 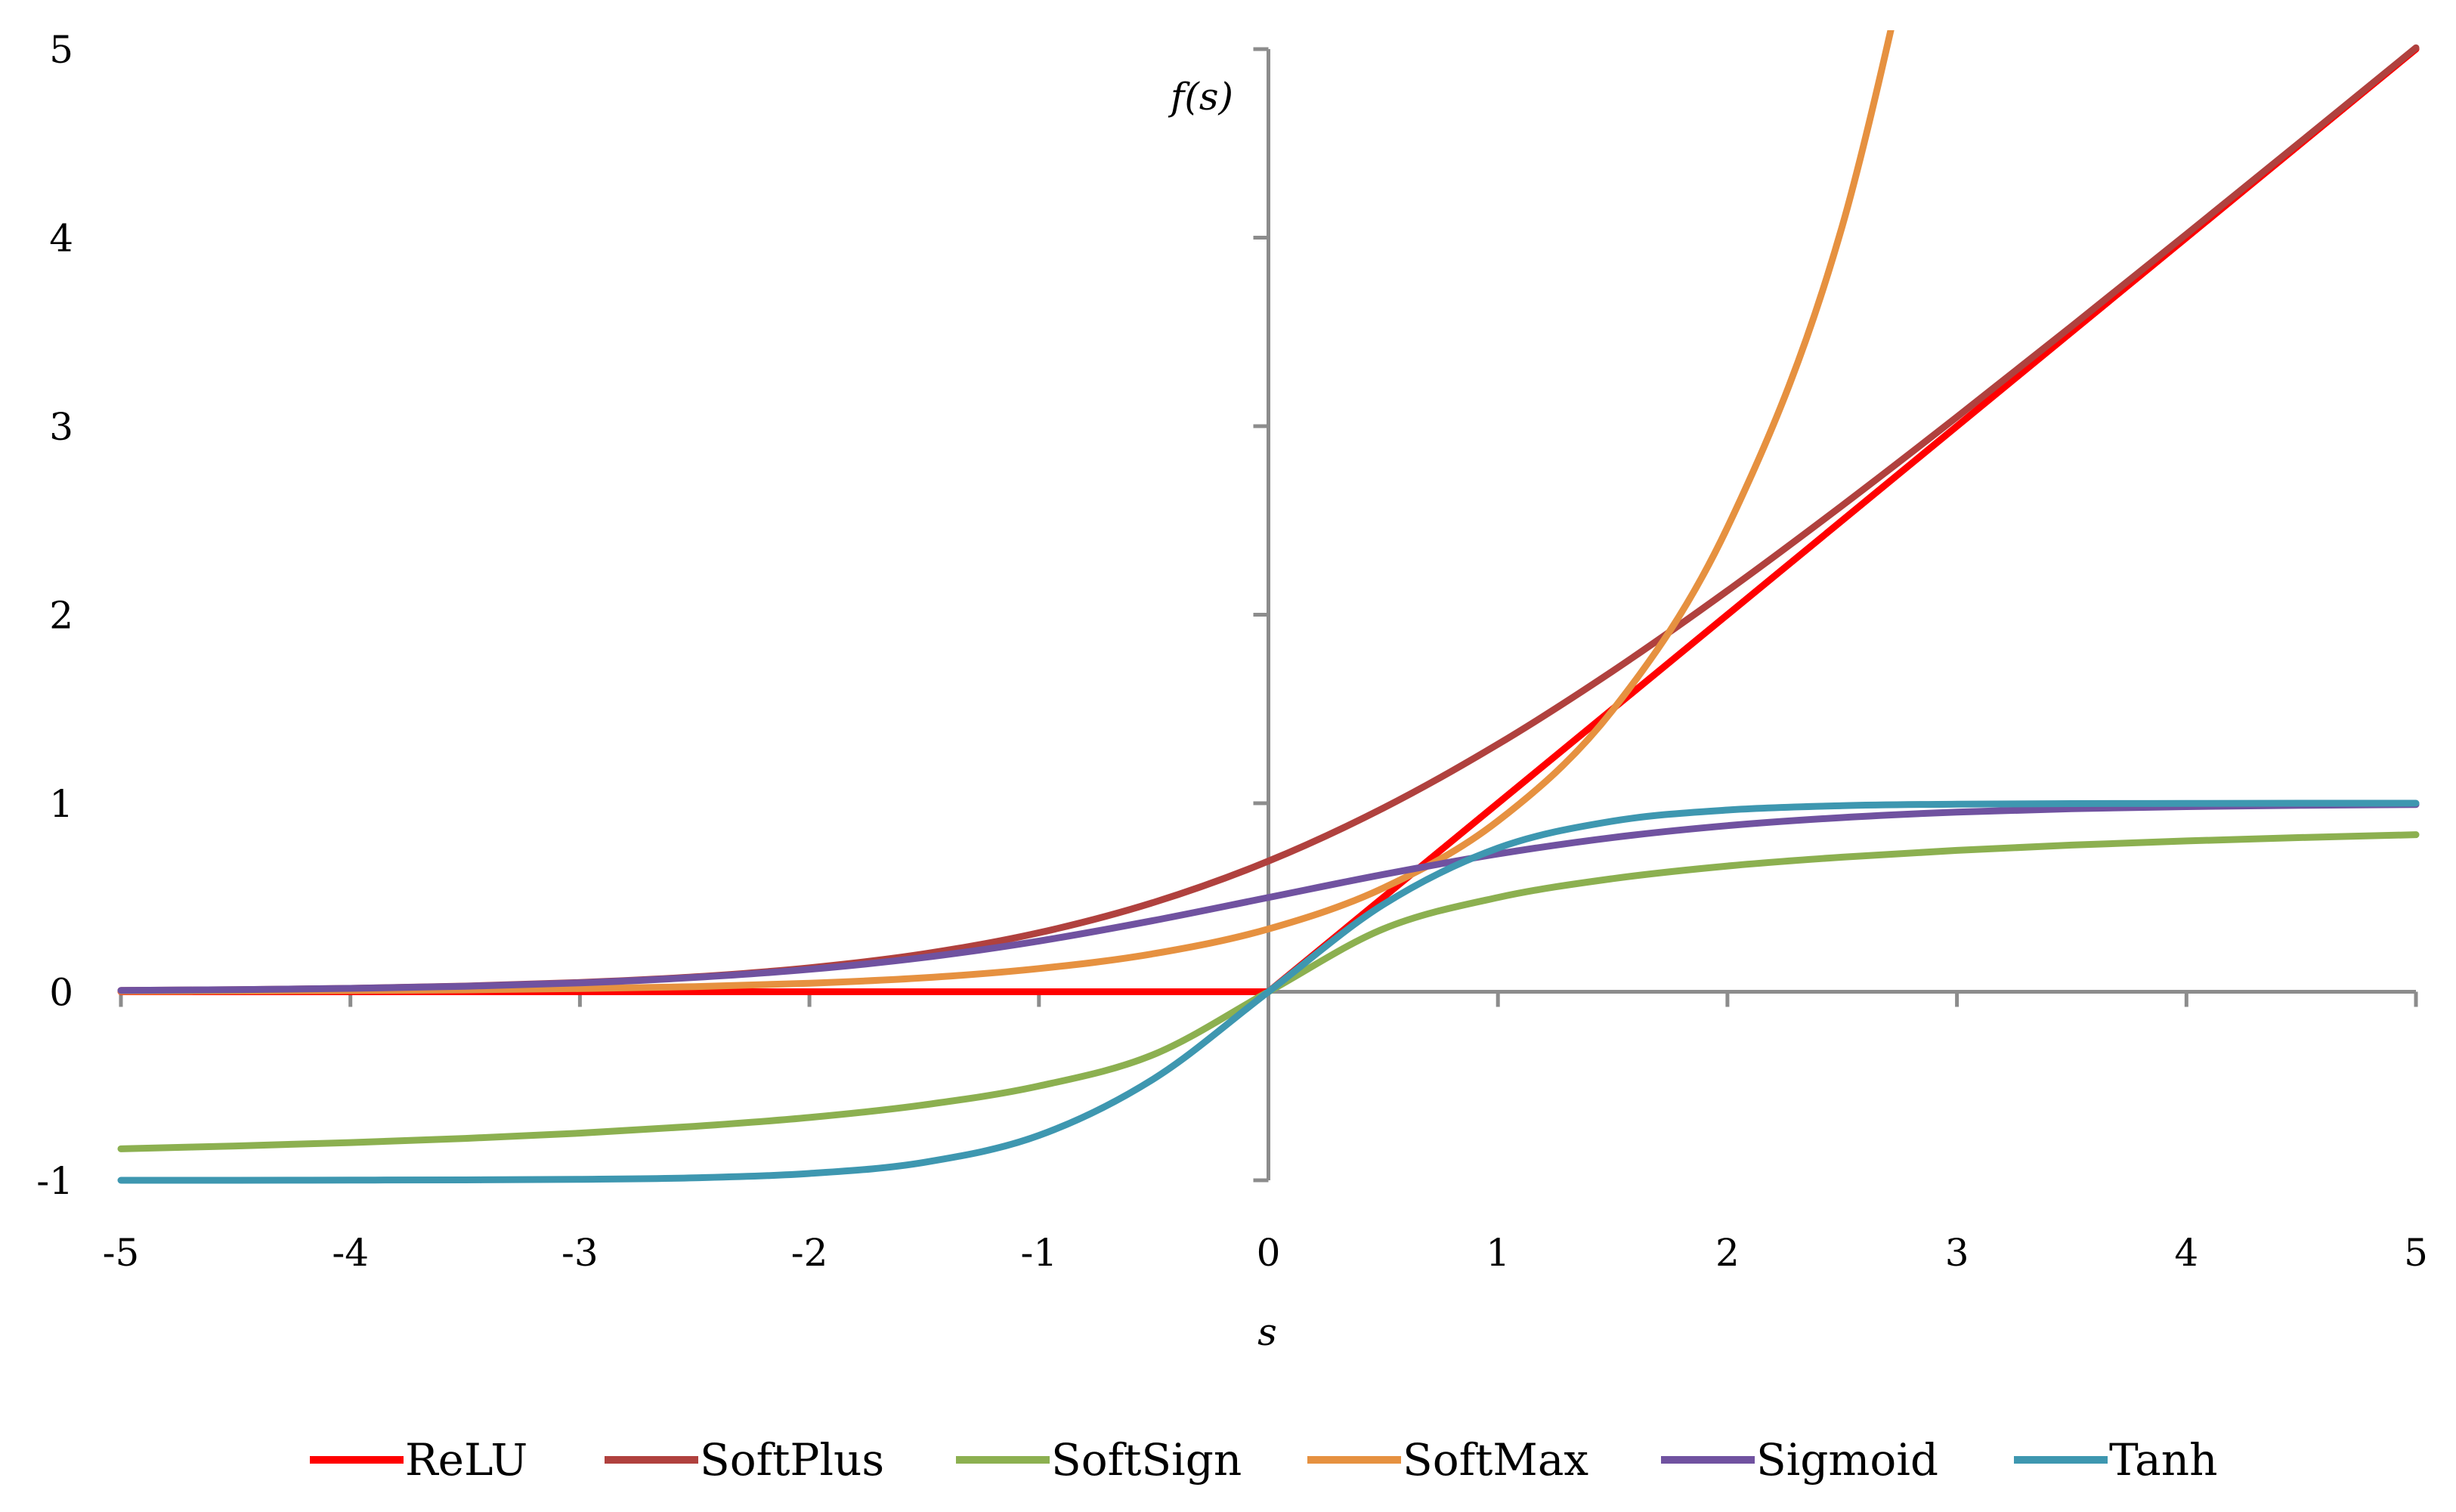 I want to click on legend-label-sigmoid: Sigmoid, so click(x=1847, y=1460).